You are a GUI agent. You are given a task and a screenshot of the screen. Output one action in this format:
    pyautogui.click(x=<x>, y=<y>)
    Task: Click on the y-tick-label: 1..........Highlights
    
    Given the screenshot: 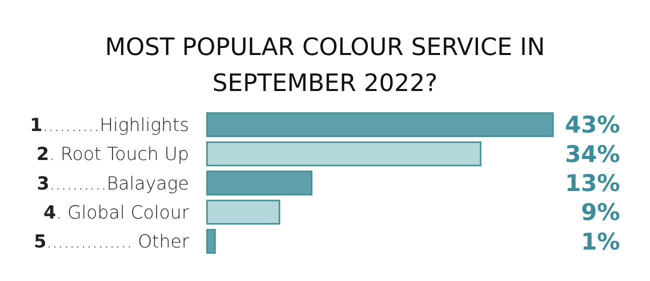 What is the action you would take?
    pyautogui.click(x=109, y=125)
    